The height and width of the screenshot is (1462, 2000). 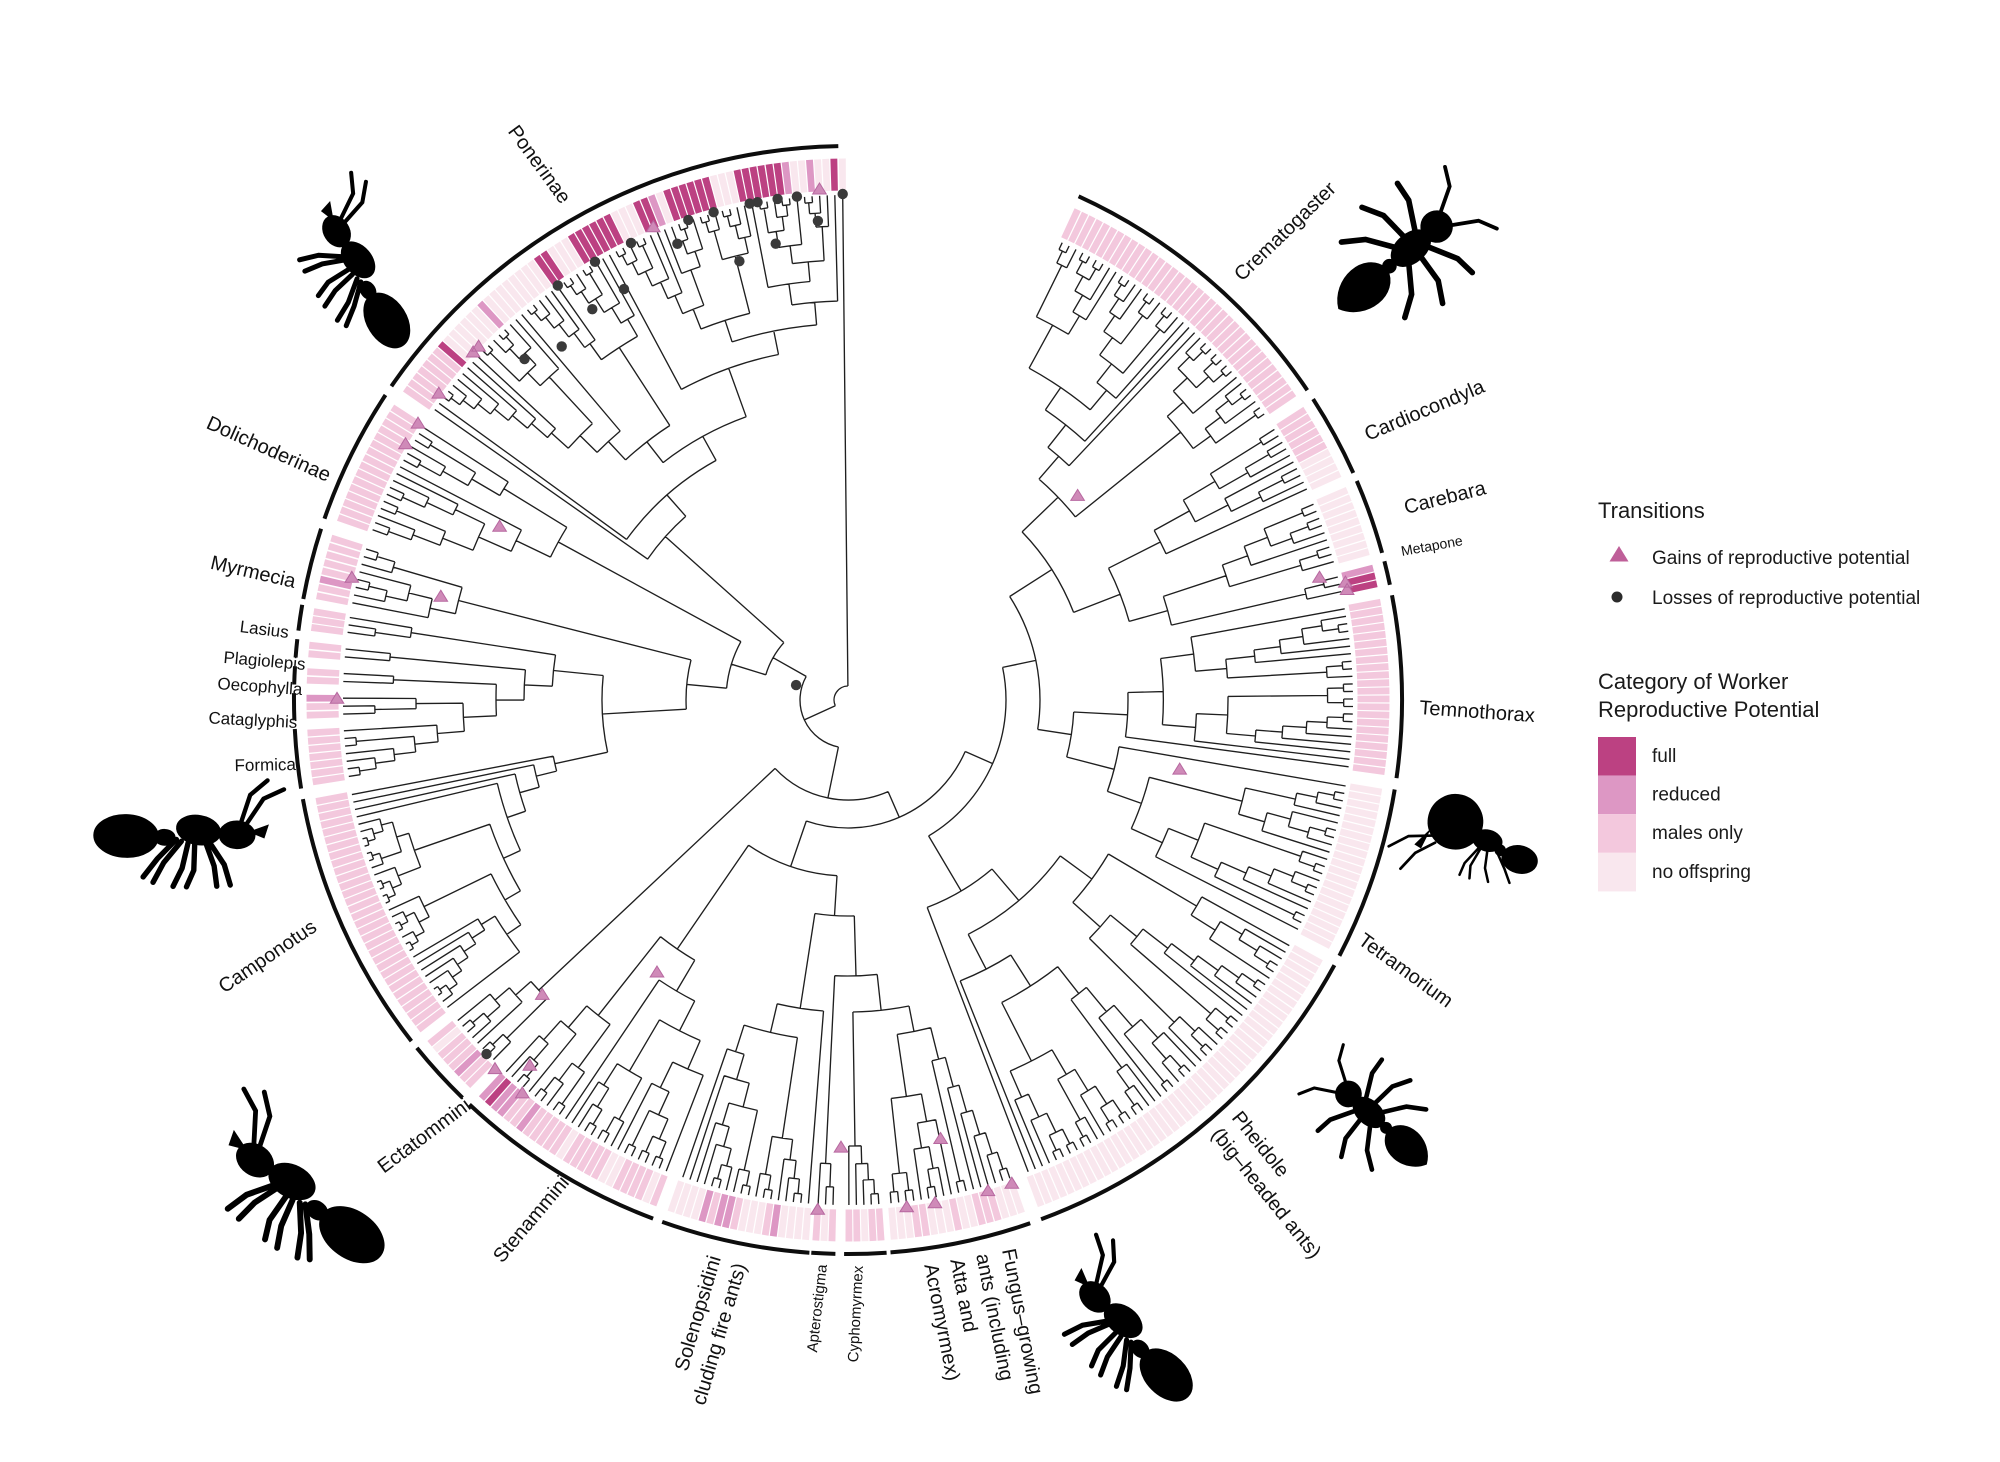 I want to click on svg-text: Cataglyphis, so click(x=253, y=720).